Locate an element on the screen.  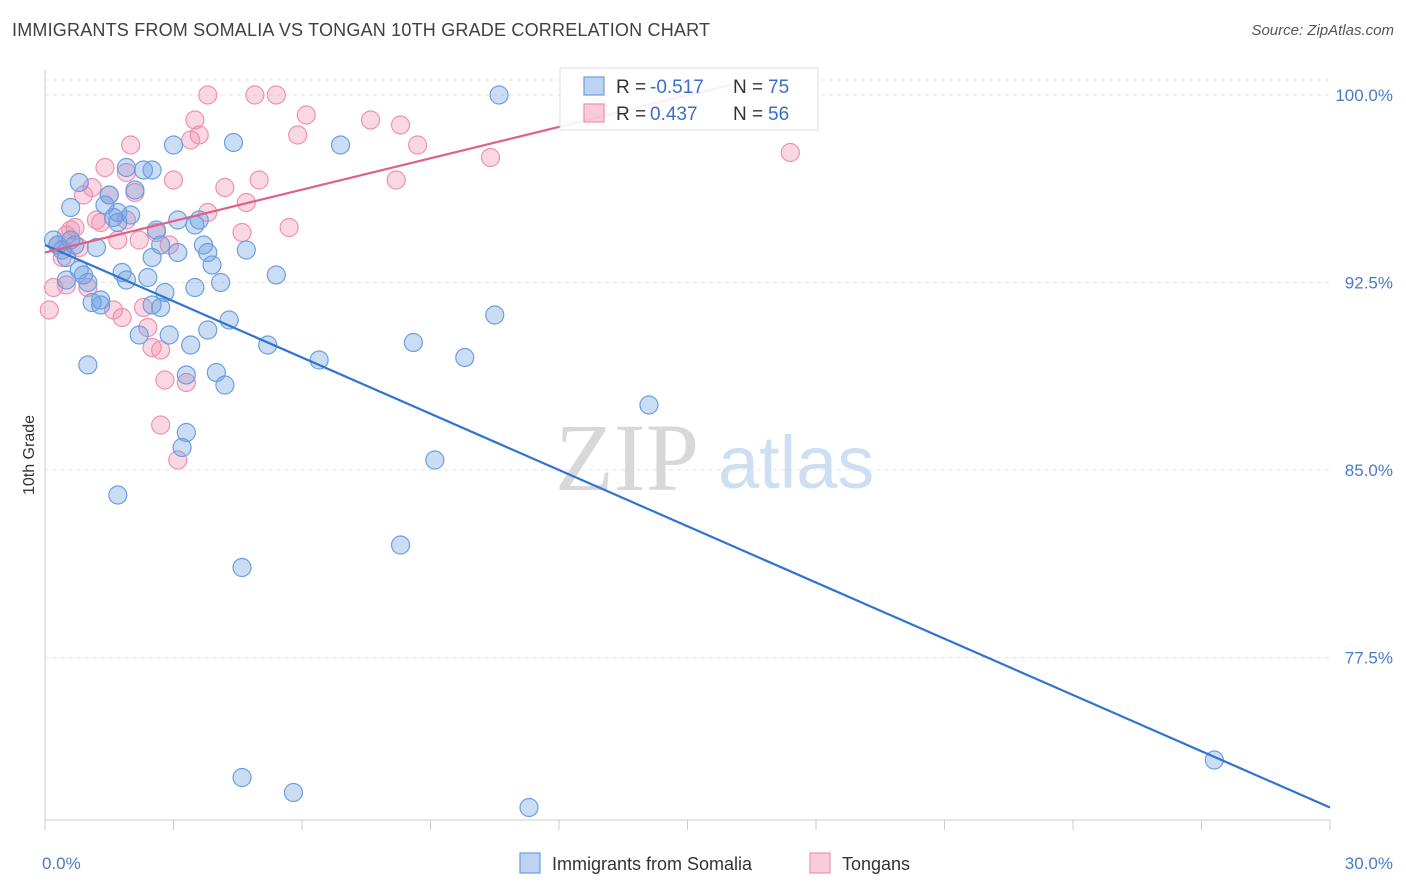
watermark-zip: ZIP is located at coordinates (627, 457).